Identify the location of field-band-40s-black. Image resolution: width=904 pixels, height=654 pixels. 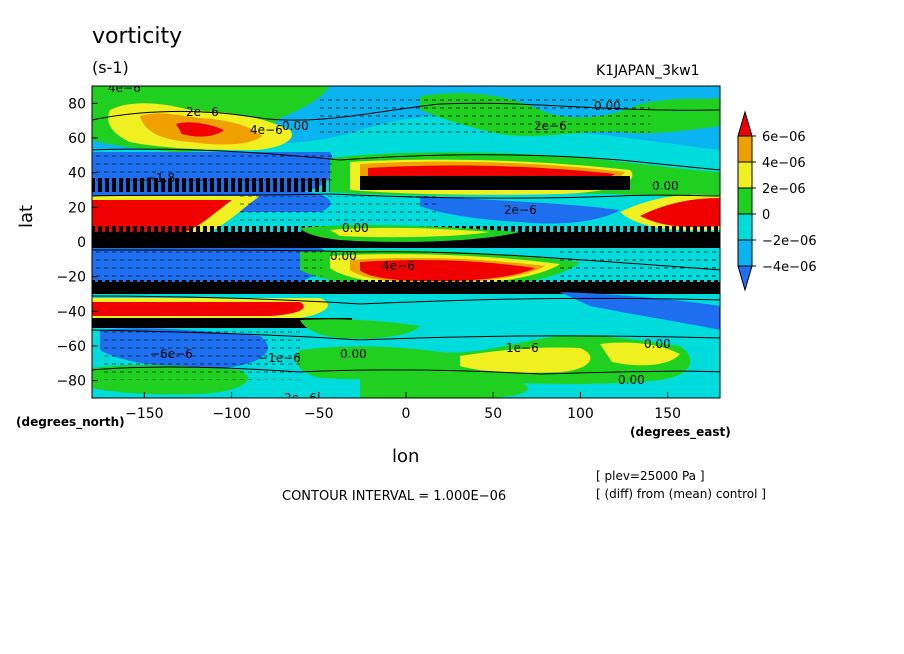
(222, 323).